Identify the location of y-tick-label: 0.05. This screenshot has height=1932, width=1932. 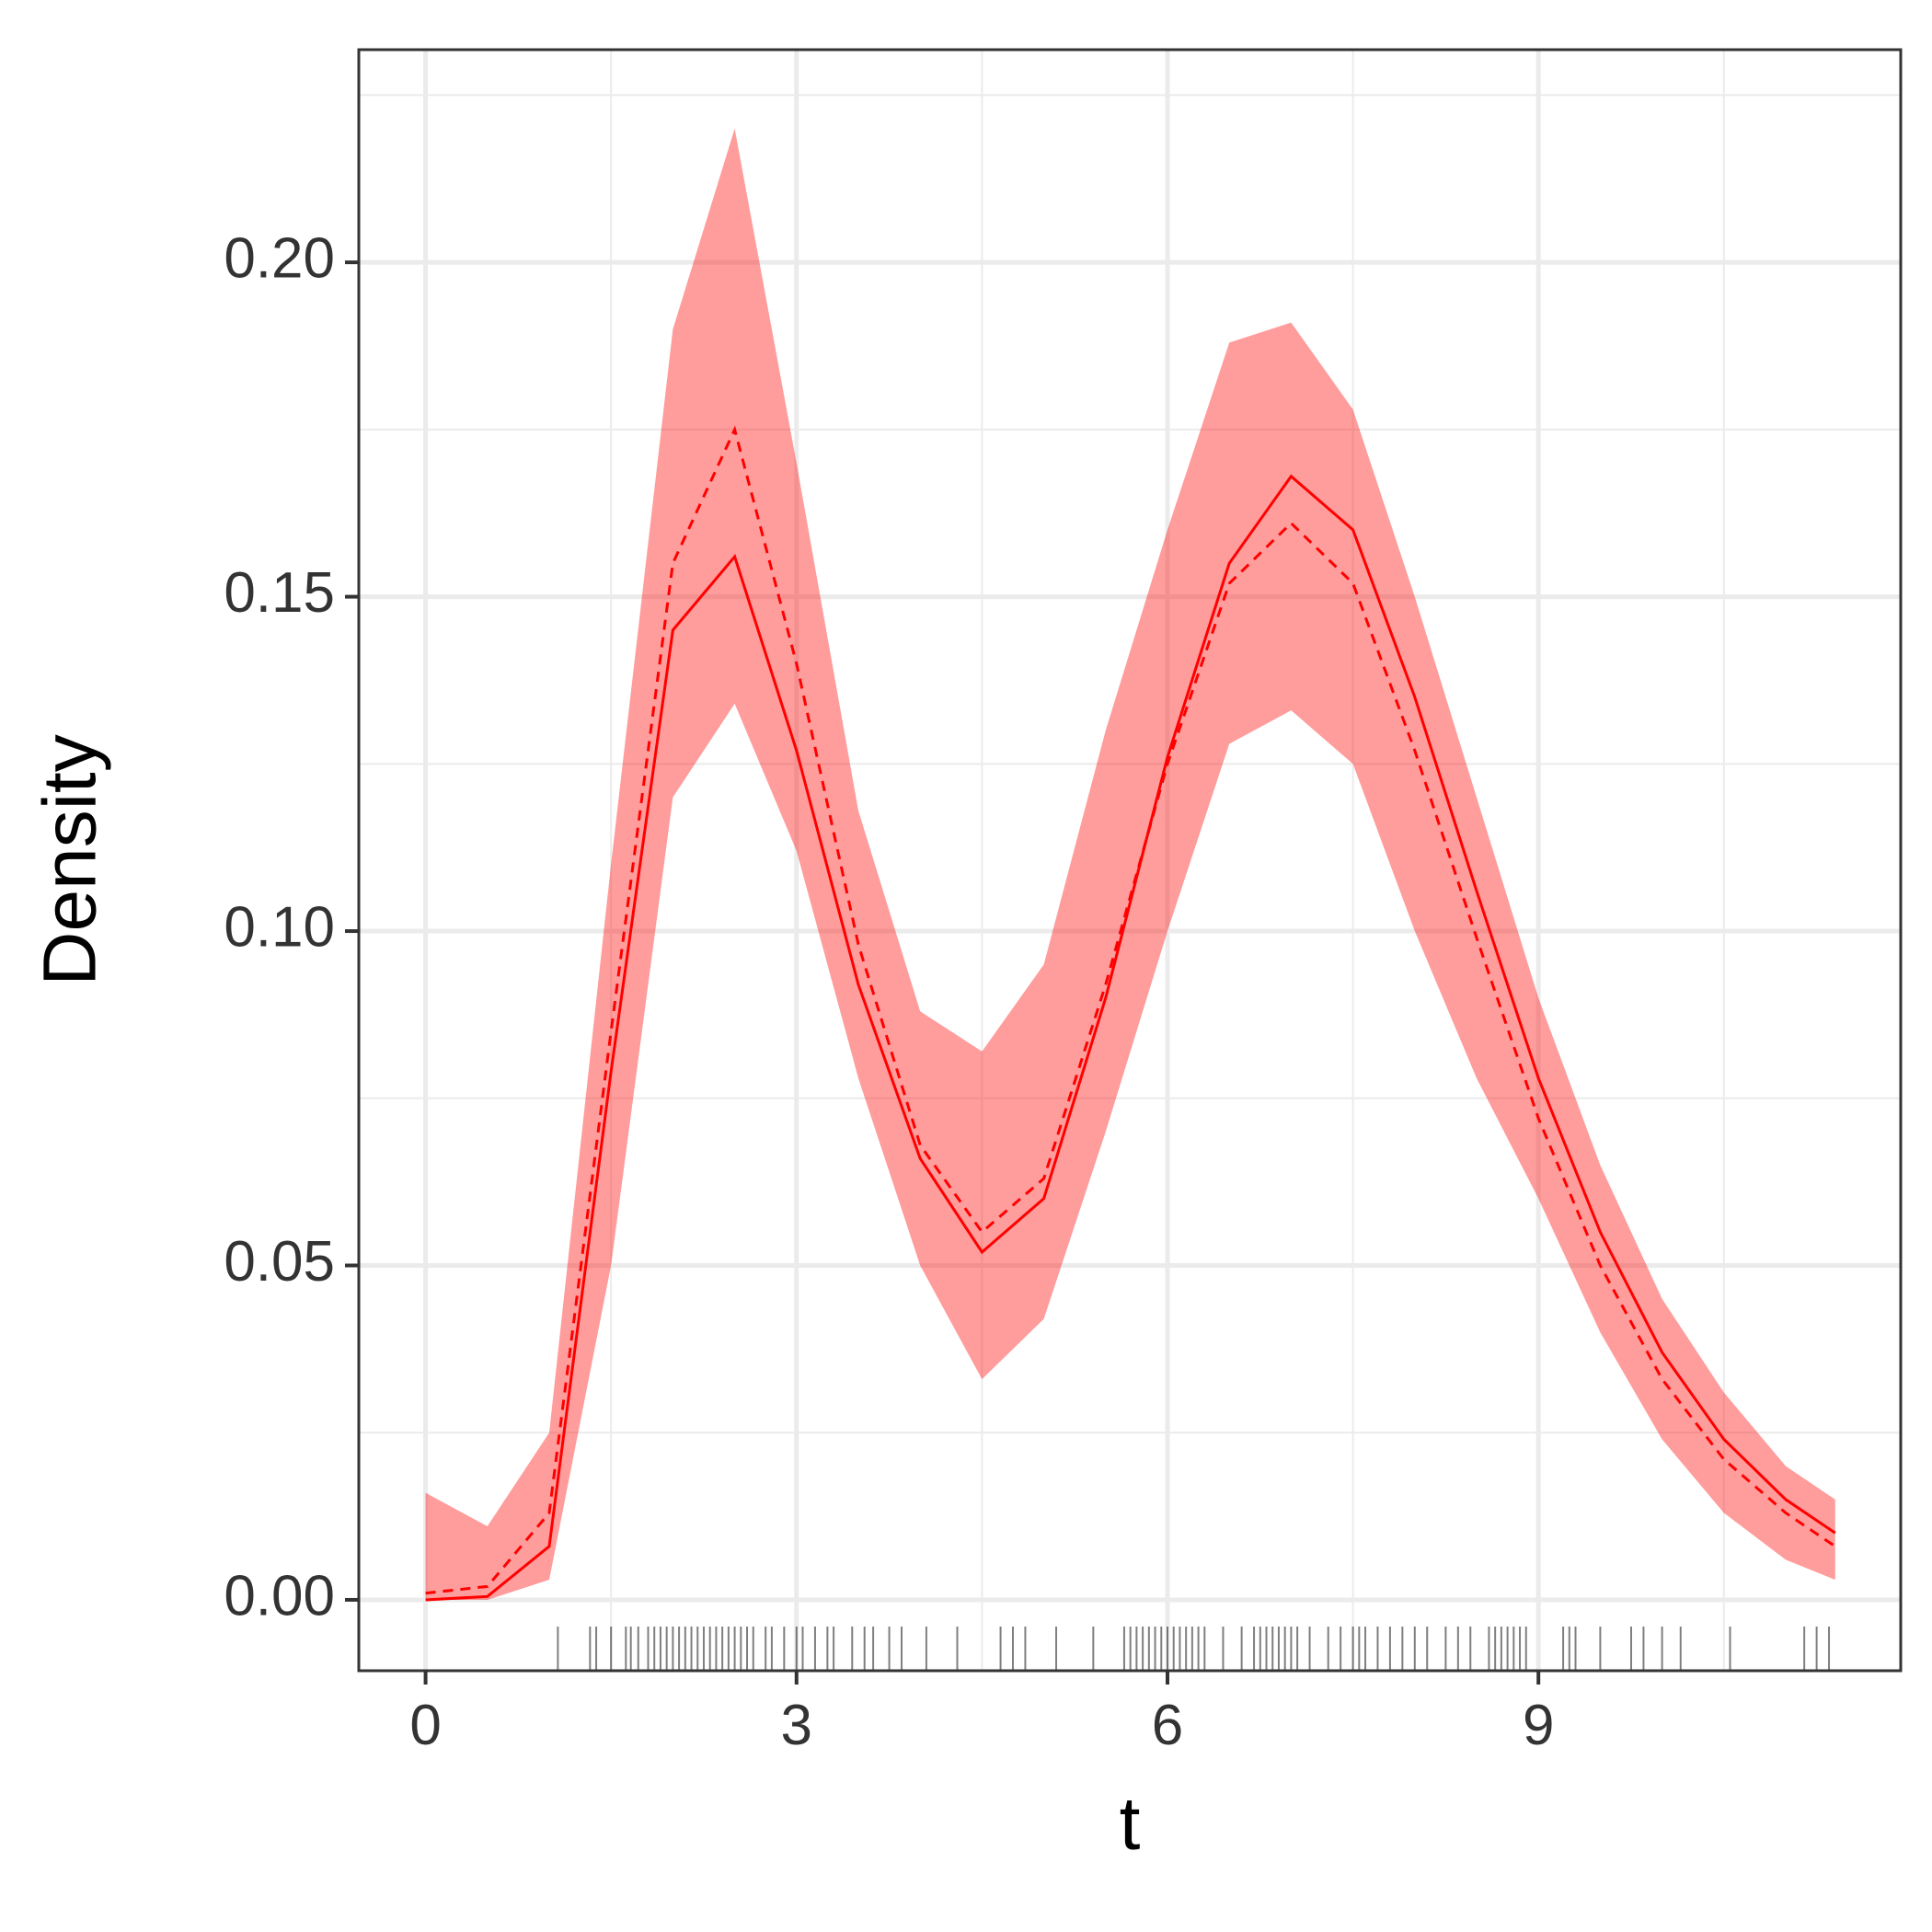
(279, 1262).